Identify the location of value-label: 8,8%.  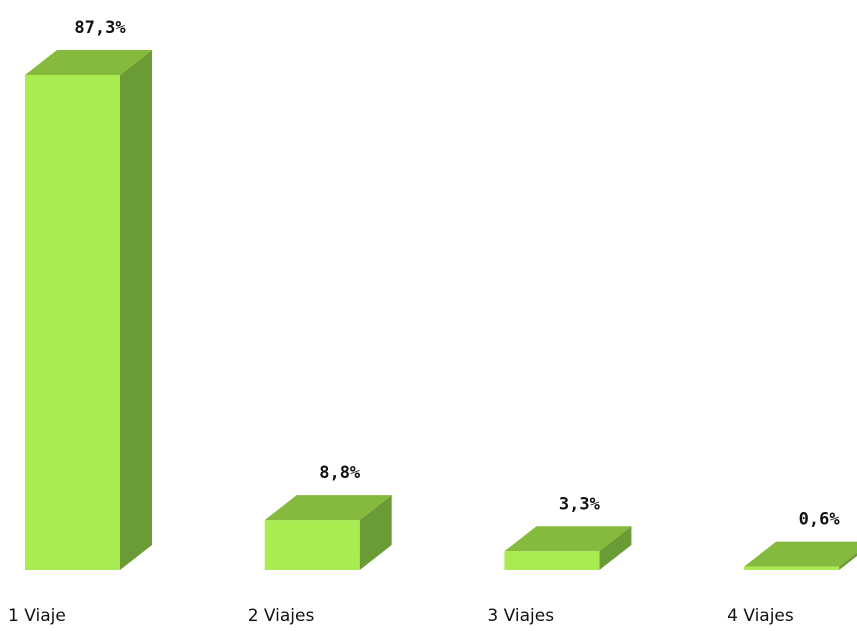
(340, 473).